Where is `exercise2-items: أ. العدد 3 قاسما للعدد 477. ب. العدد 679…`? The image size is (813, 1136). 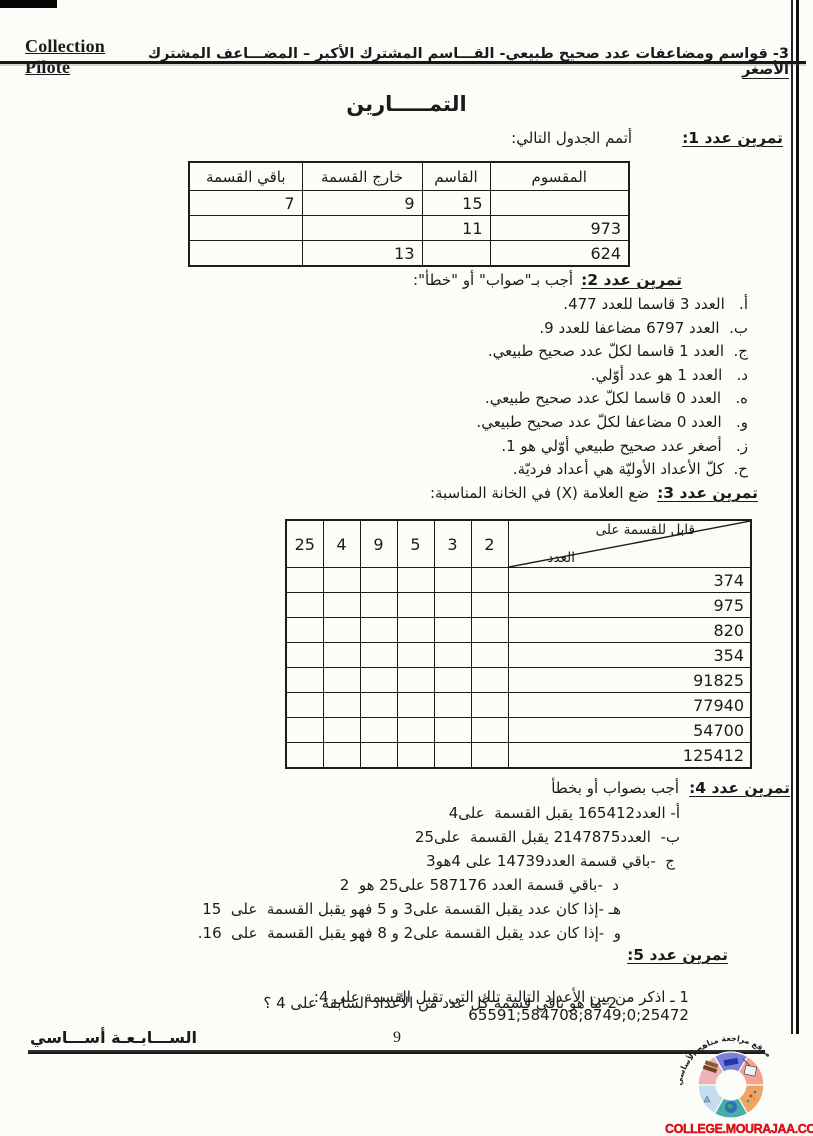
exercise2-items: أ. العدد 3 قاسما للعدد 477. ب. العدد 679… is located at coordinates (612, 387).